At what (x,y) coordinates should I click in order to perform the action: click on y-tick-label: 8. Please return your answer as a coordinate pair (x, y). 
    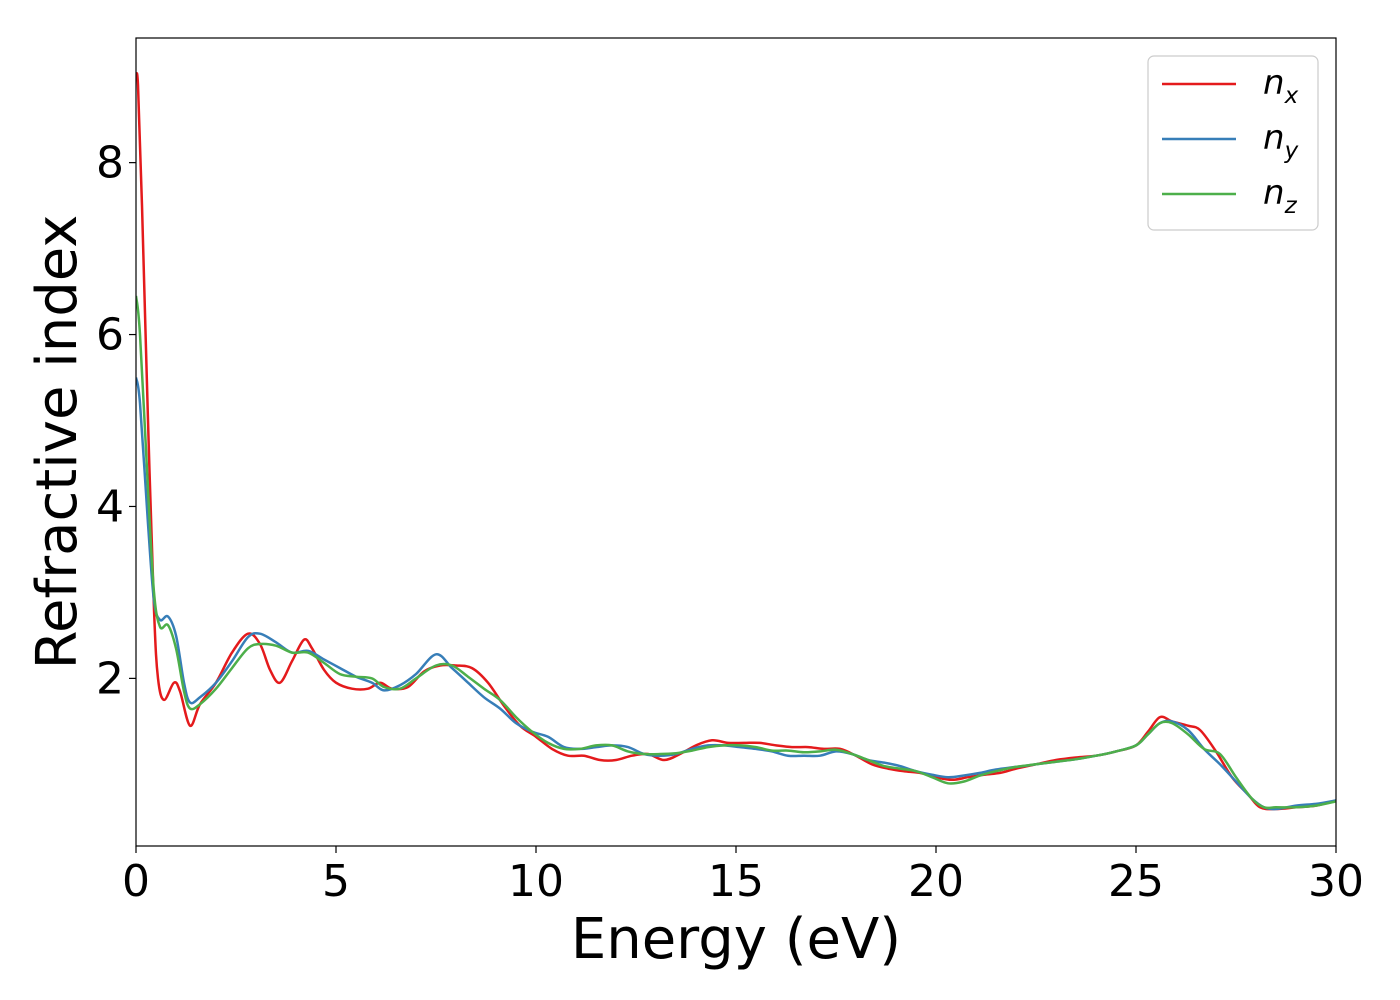
    Looking at the image, I should click on (110, 163).